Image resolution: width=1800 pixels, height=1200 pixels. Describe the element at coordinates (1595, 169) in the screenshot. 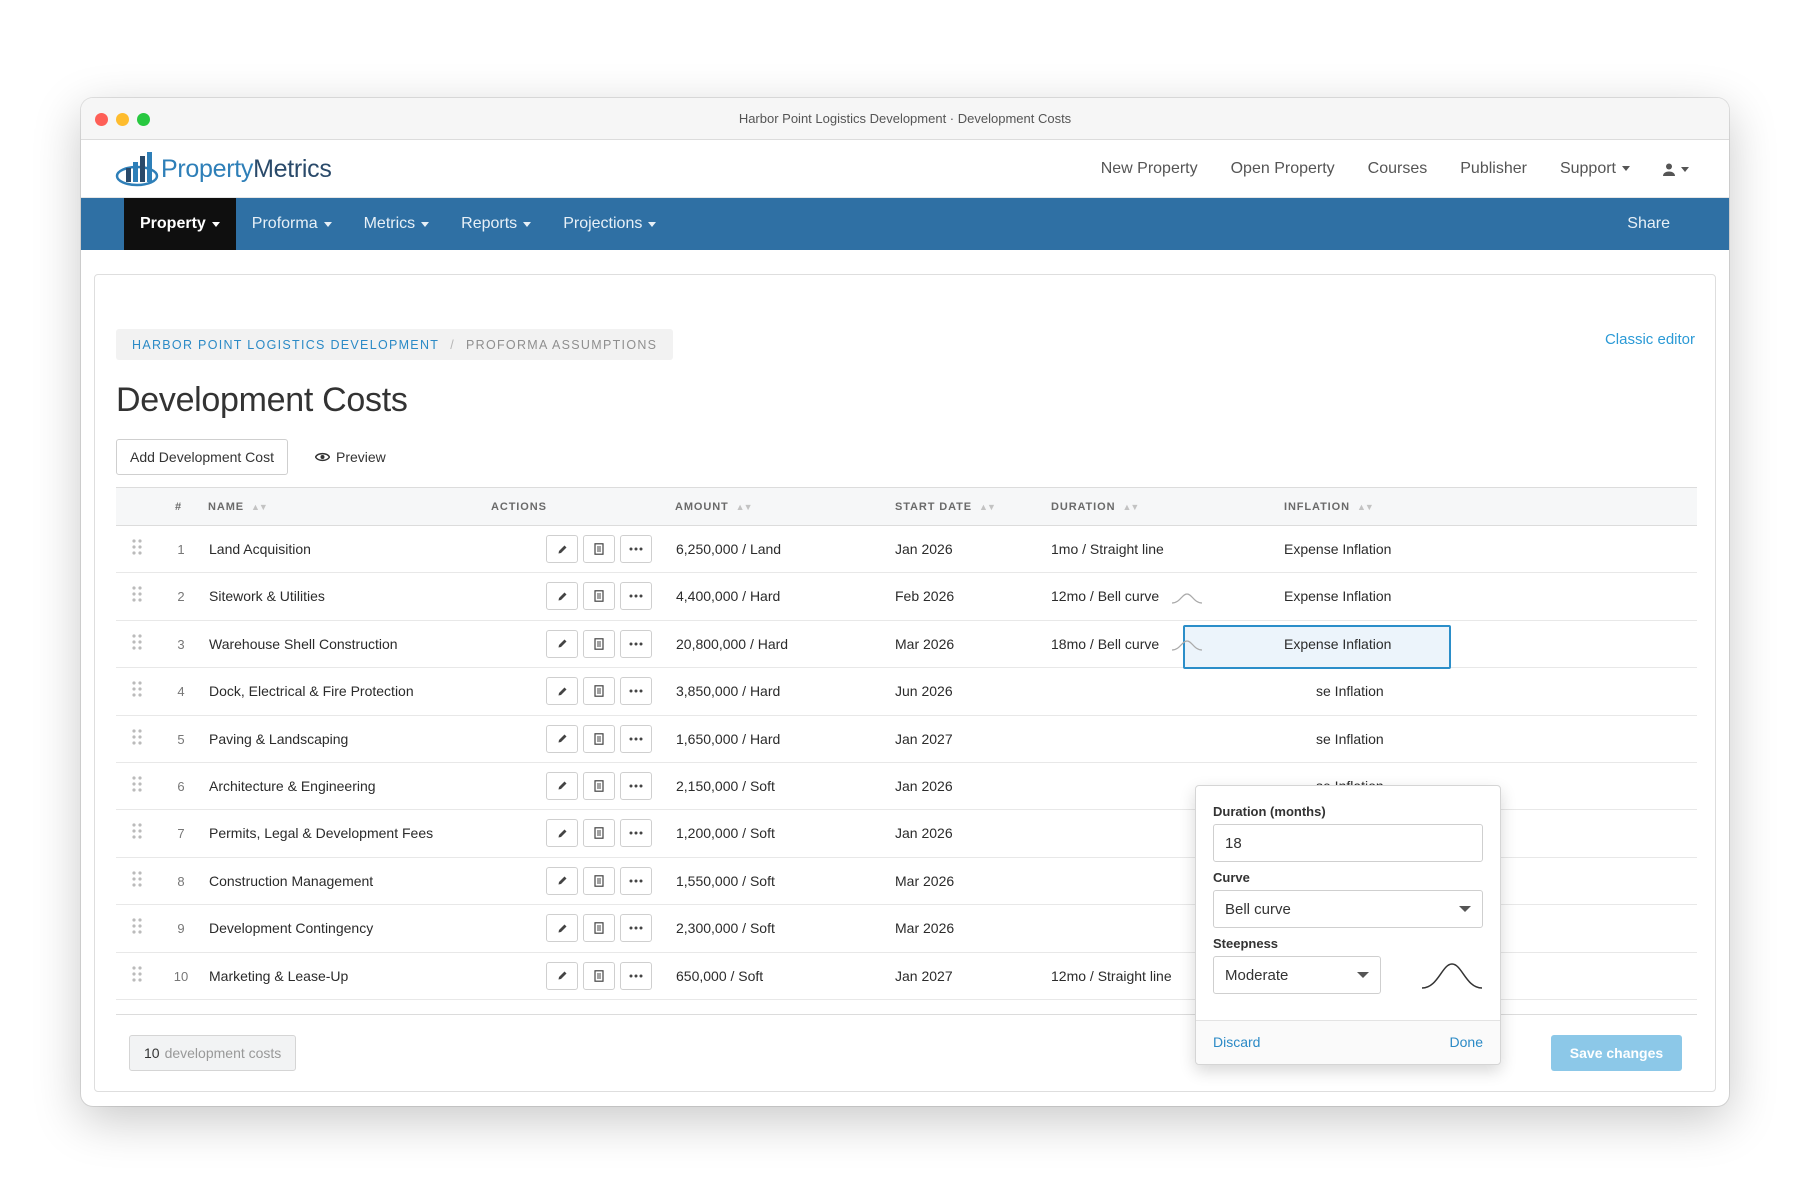

I see `nav-support-dropdown: Support` at that location.